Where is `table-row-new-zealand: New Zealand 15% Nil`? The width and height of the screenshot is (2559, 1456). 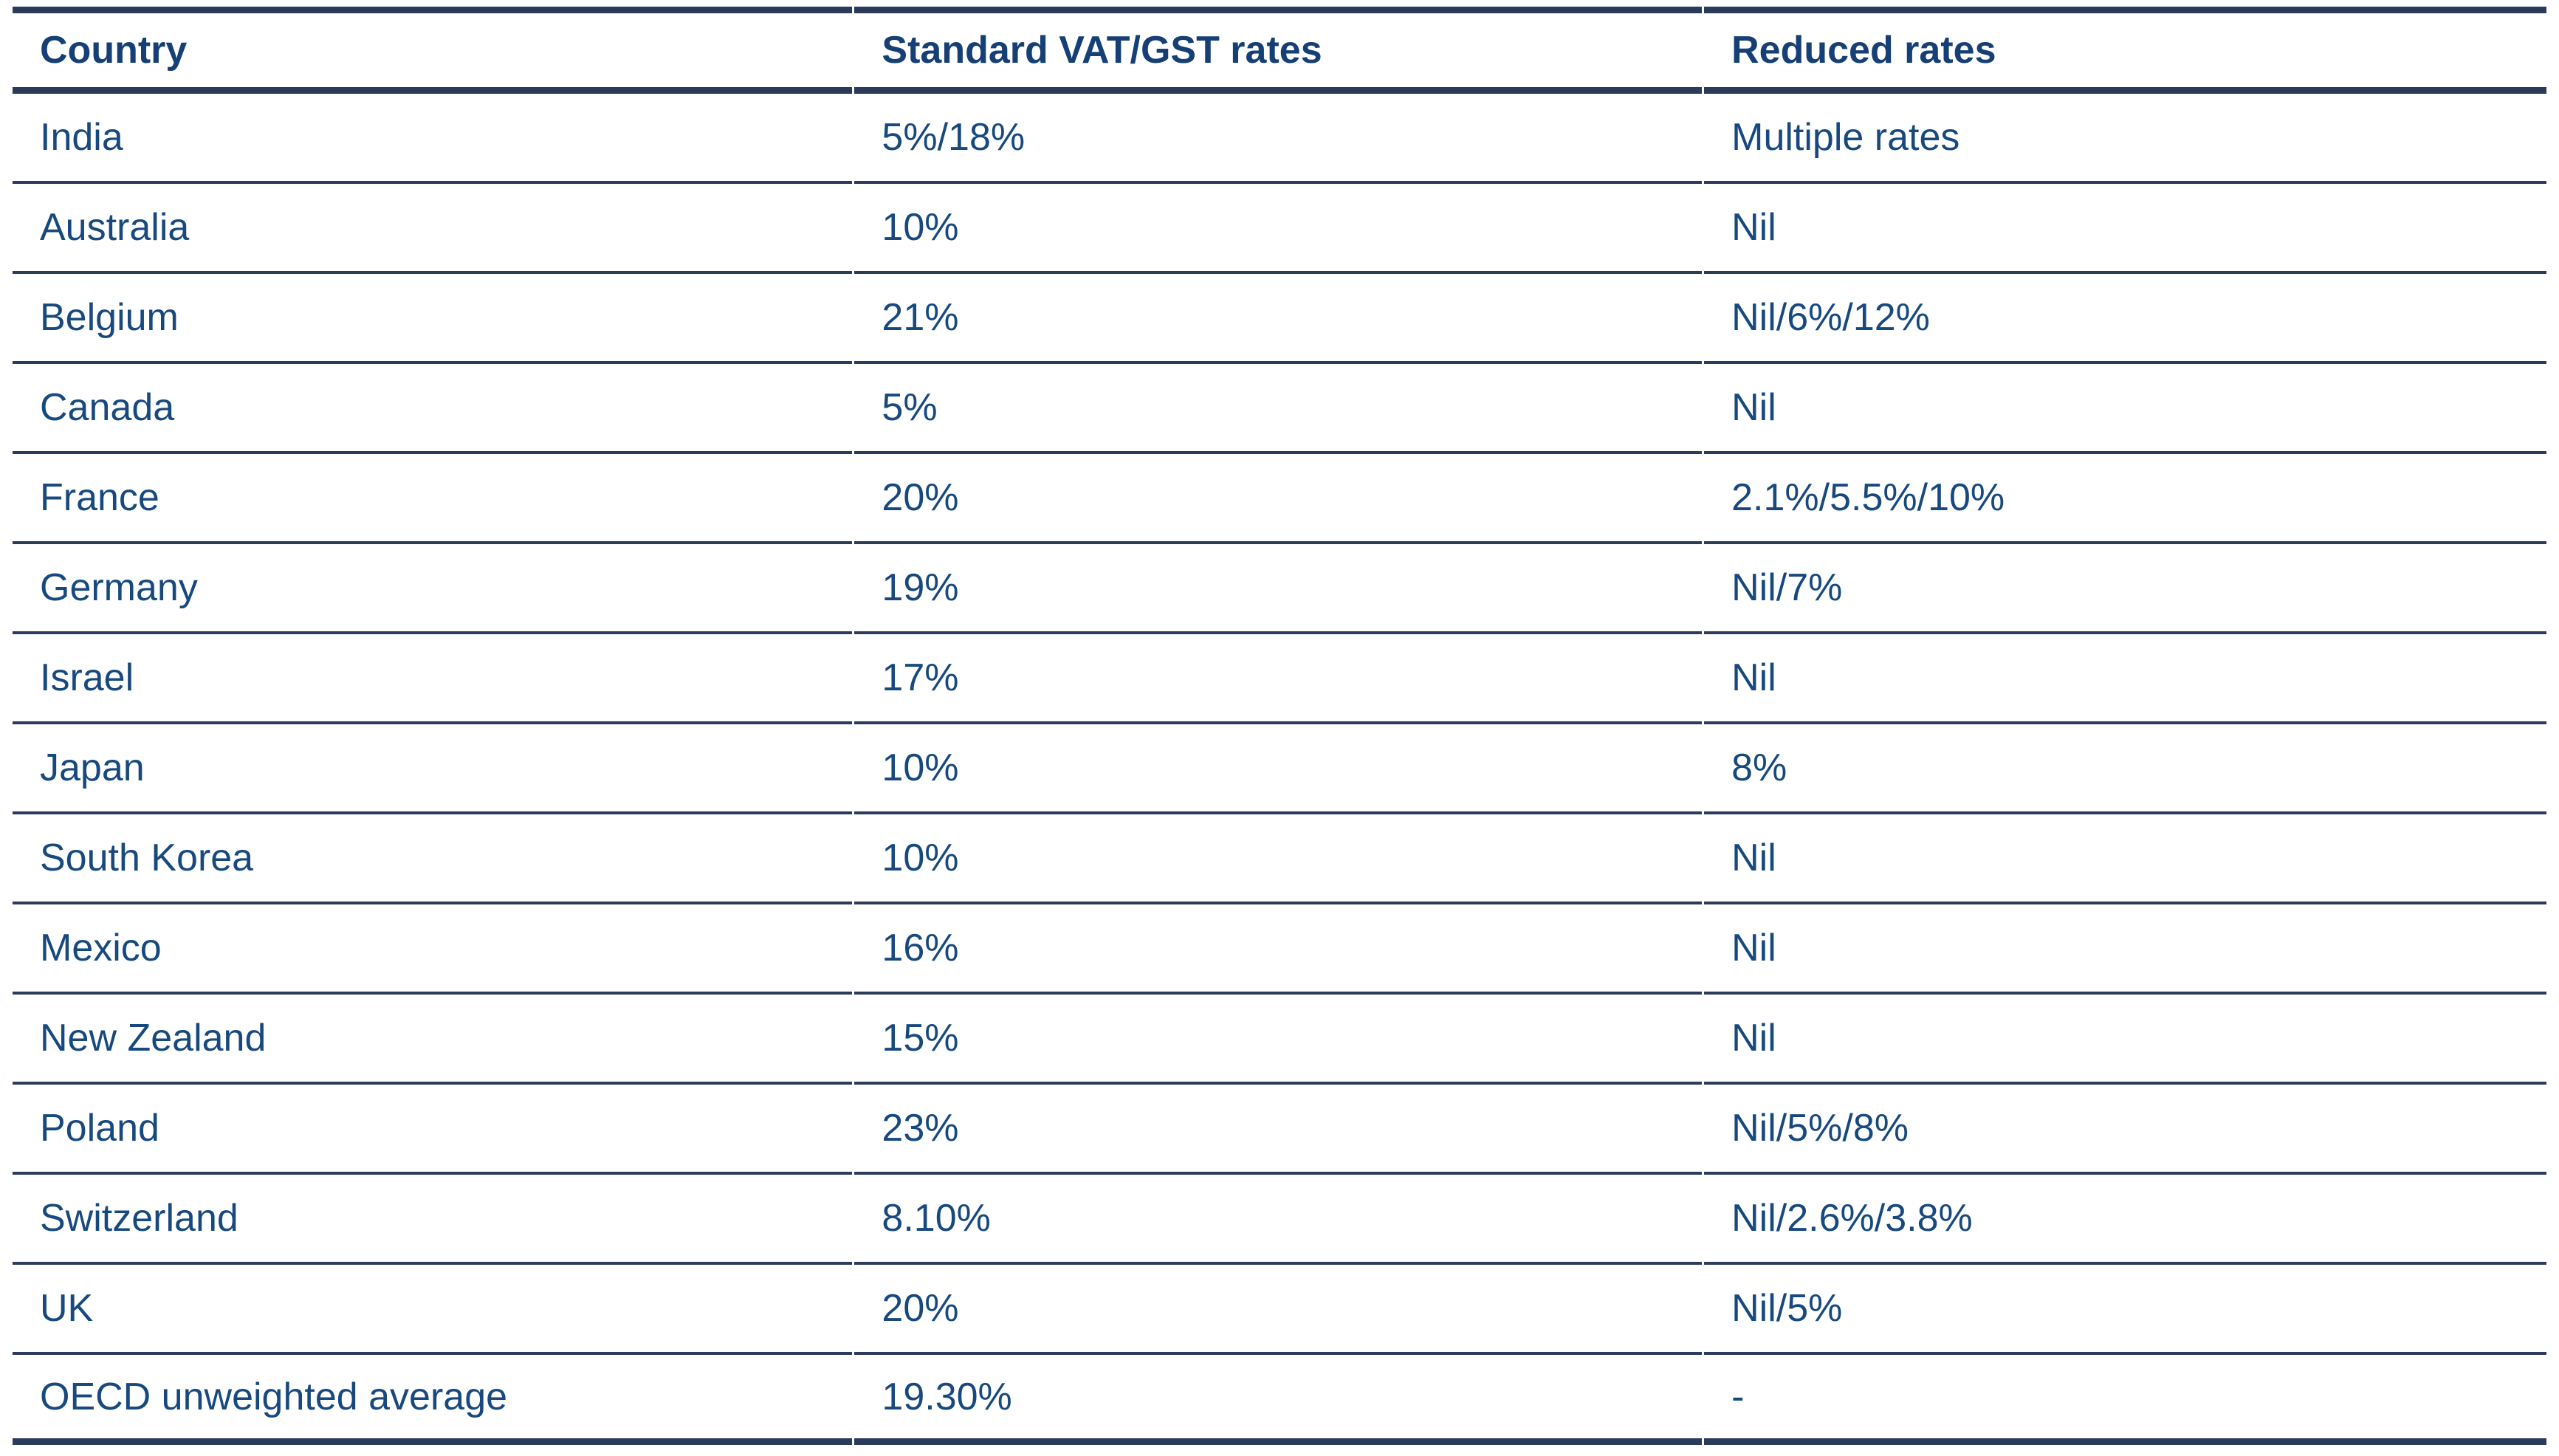 table-row-new-zealand: New Zealand 15% Nil is located at coordinates (1279, 1040).